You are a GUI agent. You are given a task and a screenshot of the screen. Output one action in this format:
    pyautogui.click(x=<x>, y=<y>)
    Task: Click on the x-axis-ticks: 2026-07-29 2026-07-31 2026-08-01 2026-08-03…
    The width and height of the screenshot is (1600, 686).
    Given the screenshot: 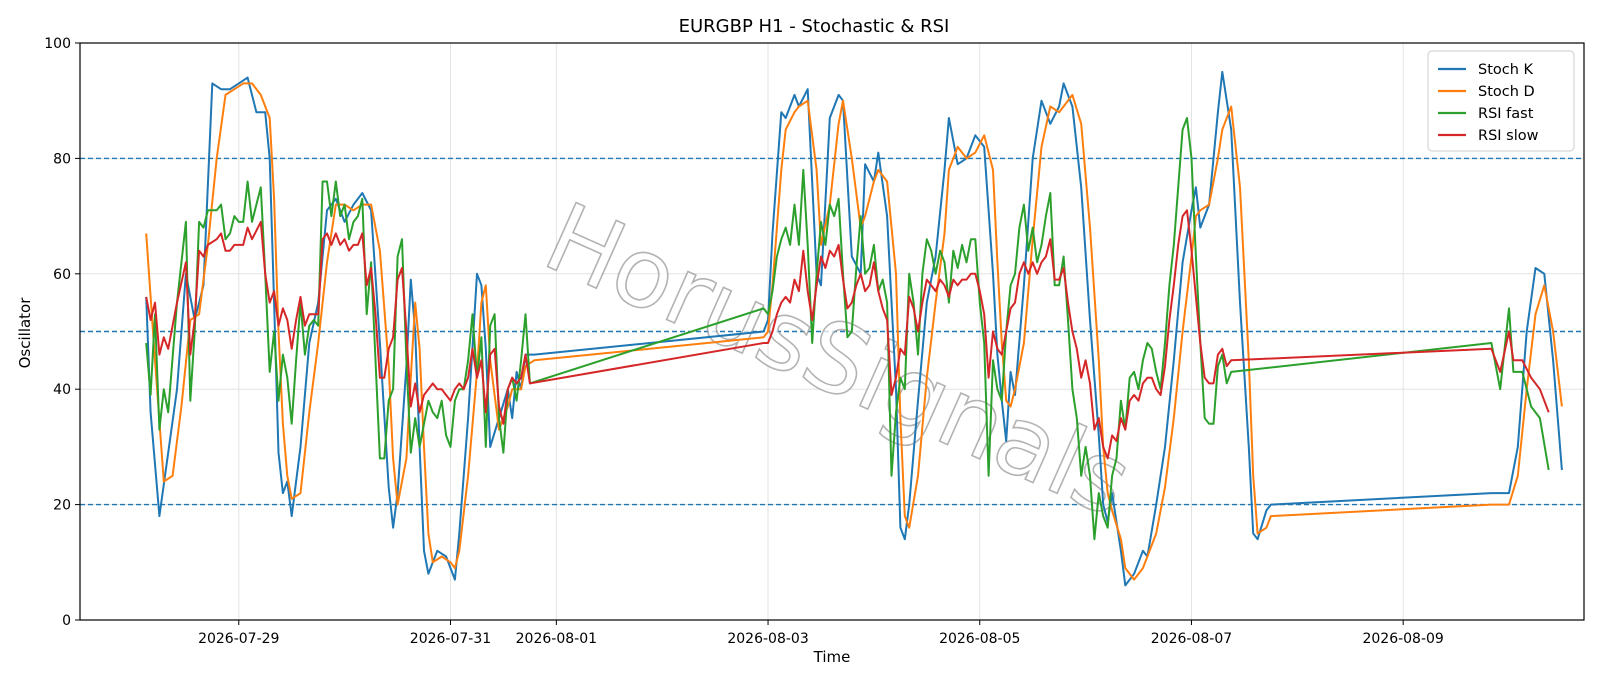 What is the action you would take?
    pyautogui.click(x=821, y=633)
    